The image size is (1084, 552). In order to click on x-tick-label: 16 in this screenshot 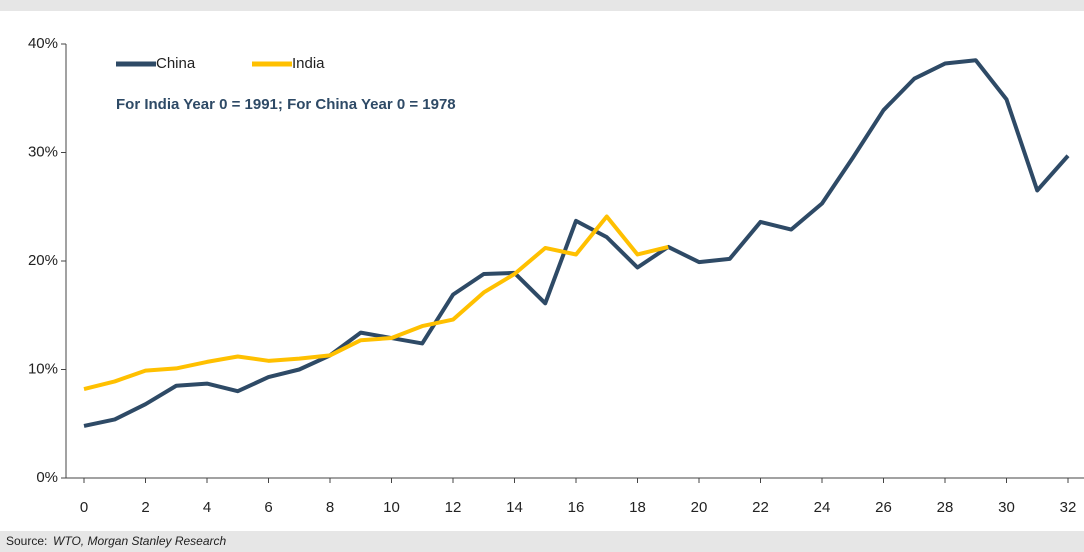, I will do `click(576, 507)`.